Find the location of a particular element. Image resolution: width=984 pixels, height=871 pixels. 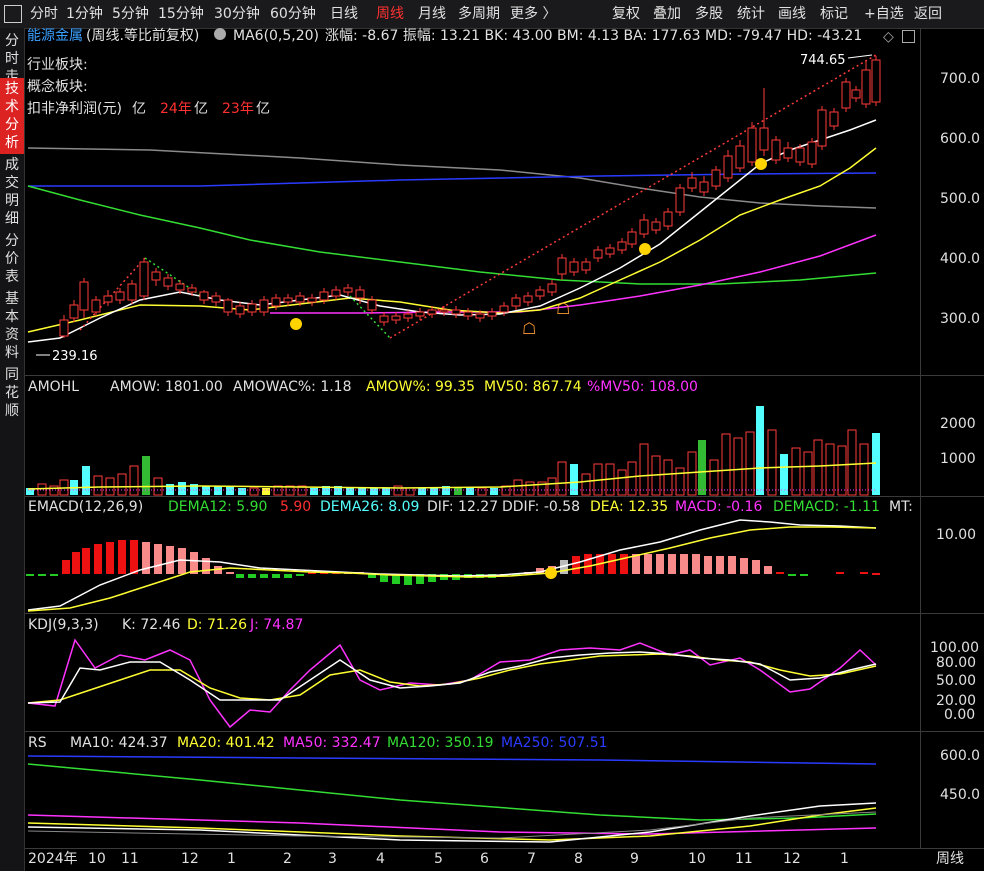

overlay-button: 叠加 is located at coordinates (667, 14).